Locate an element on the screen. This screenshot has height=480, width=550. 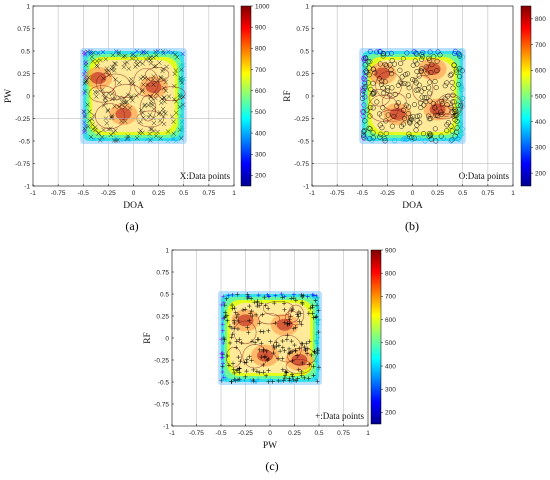
y-tick-label: -1 is located at coordinates (166, 426).